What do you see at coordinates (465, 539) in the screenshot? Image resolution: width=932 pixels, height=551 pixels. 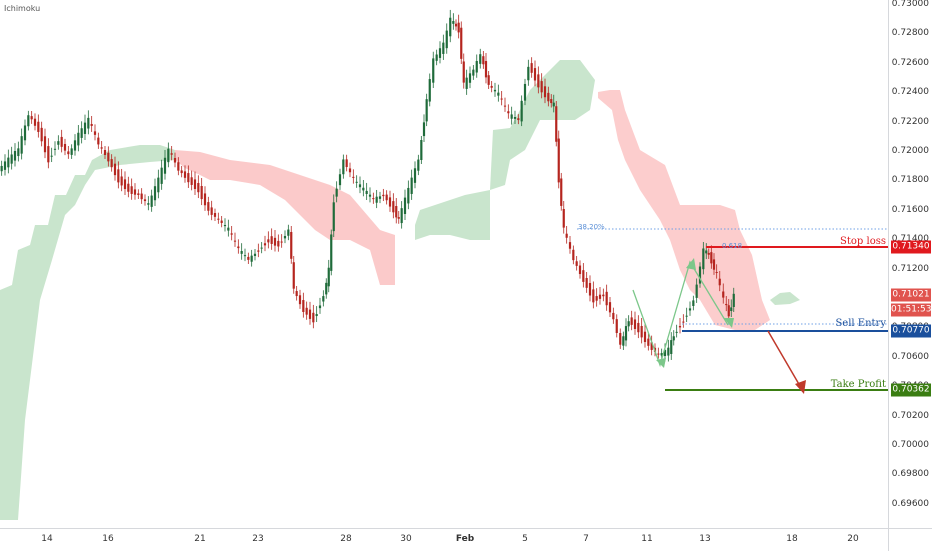 I see `time-tick: Feb` at bounding box center [465, 539].